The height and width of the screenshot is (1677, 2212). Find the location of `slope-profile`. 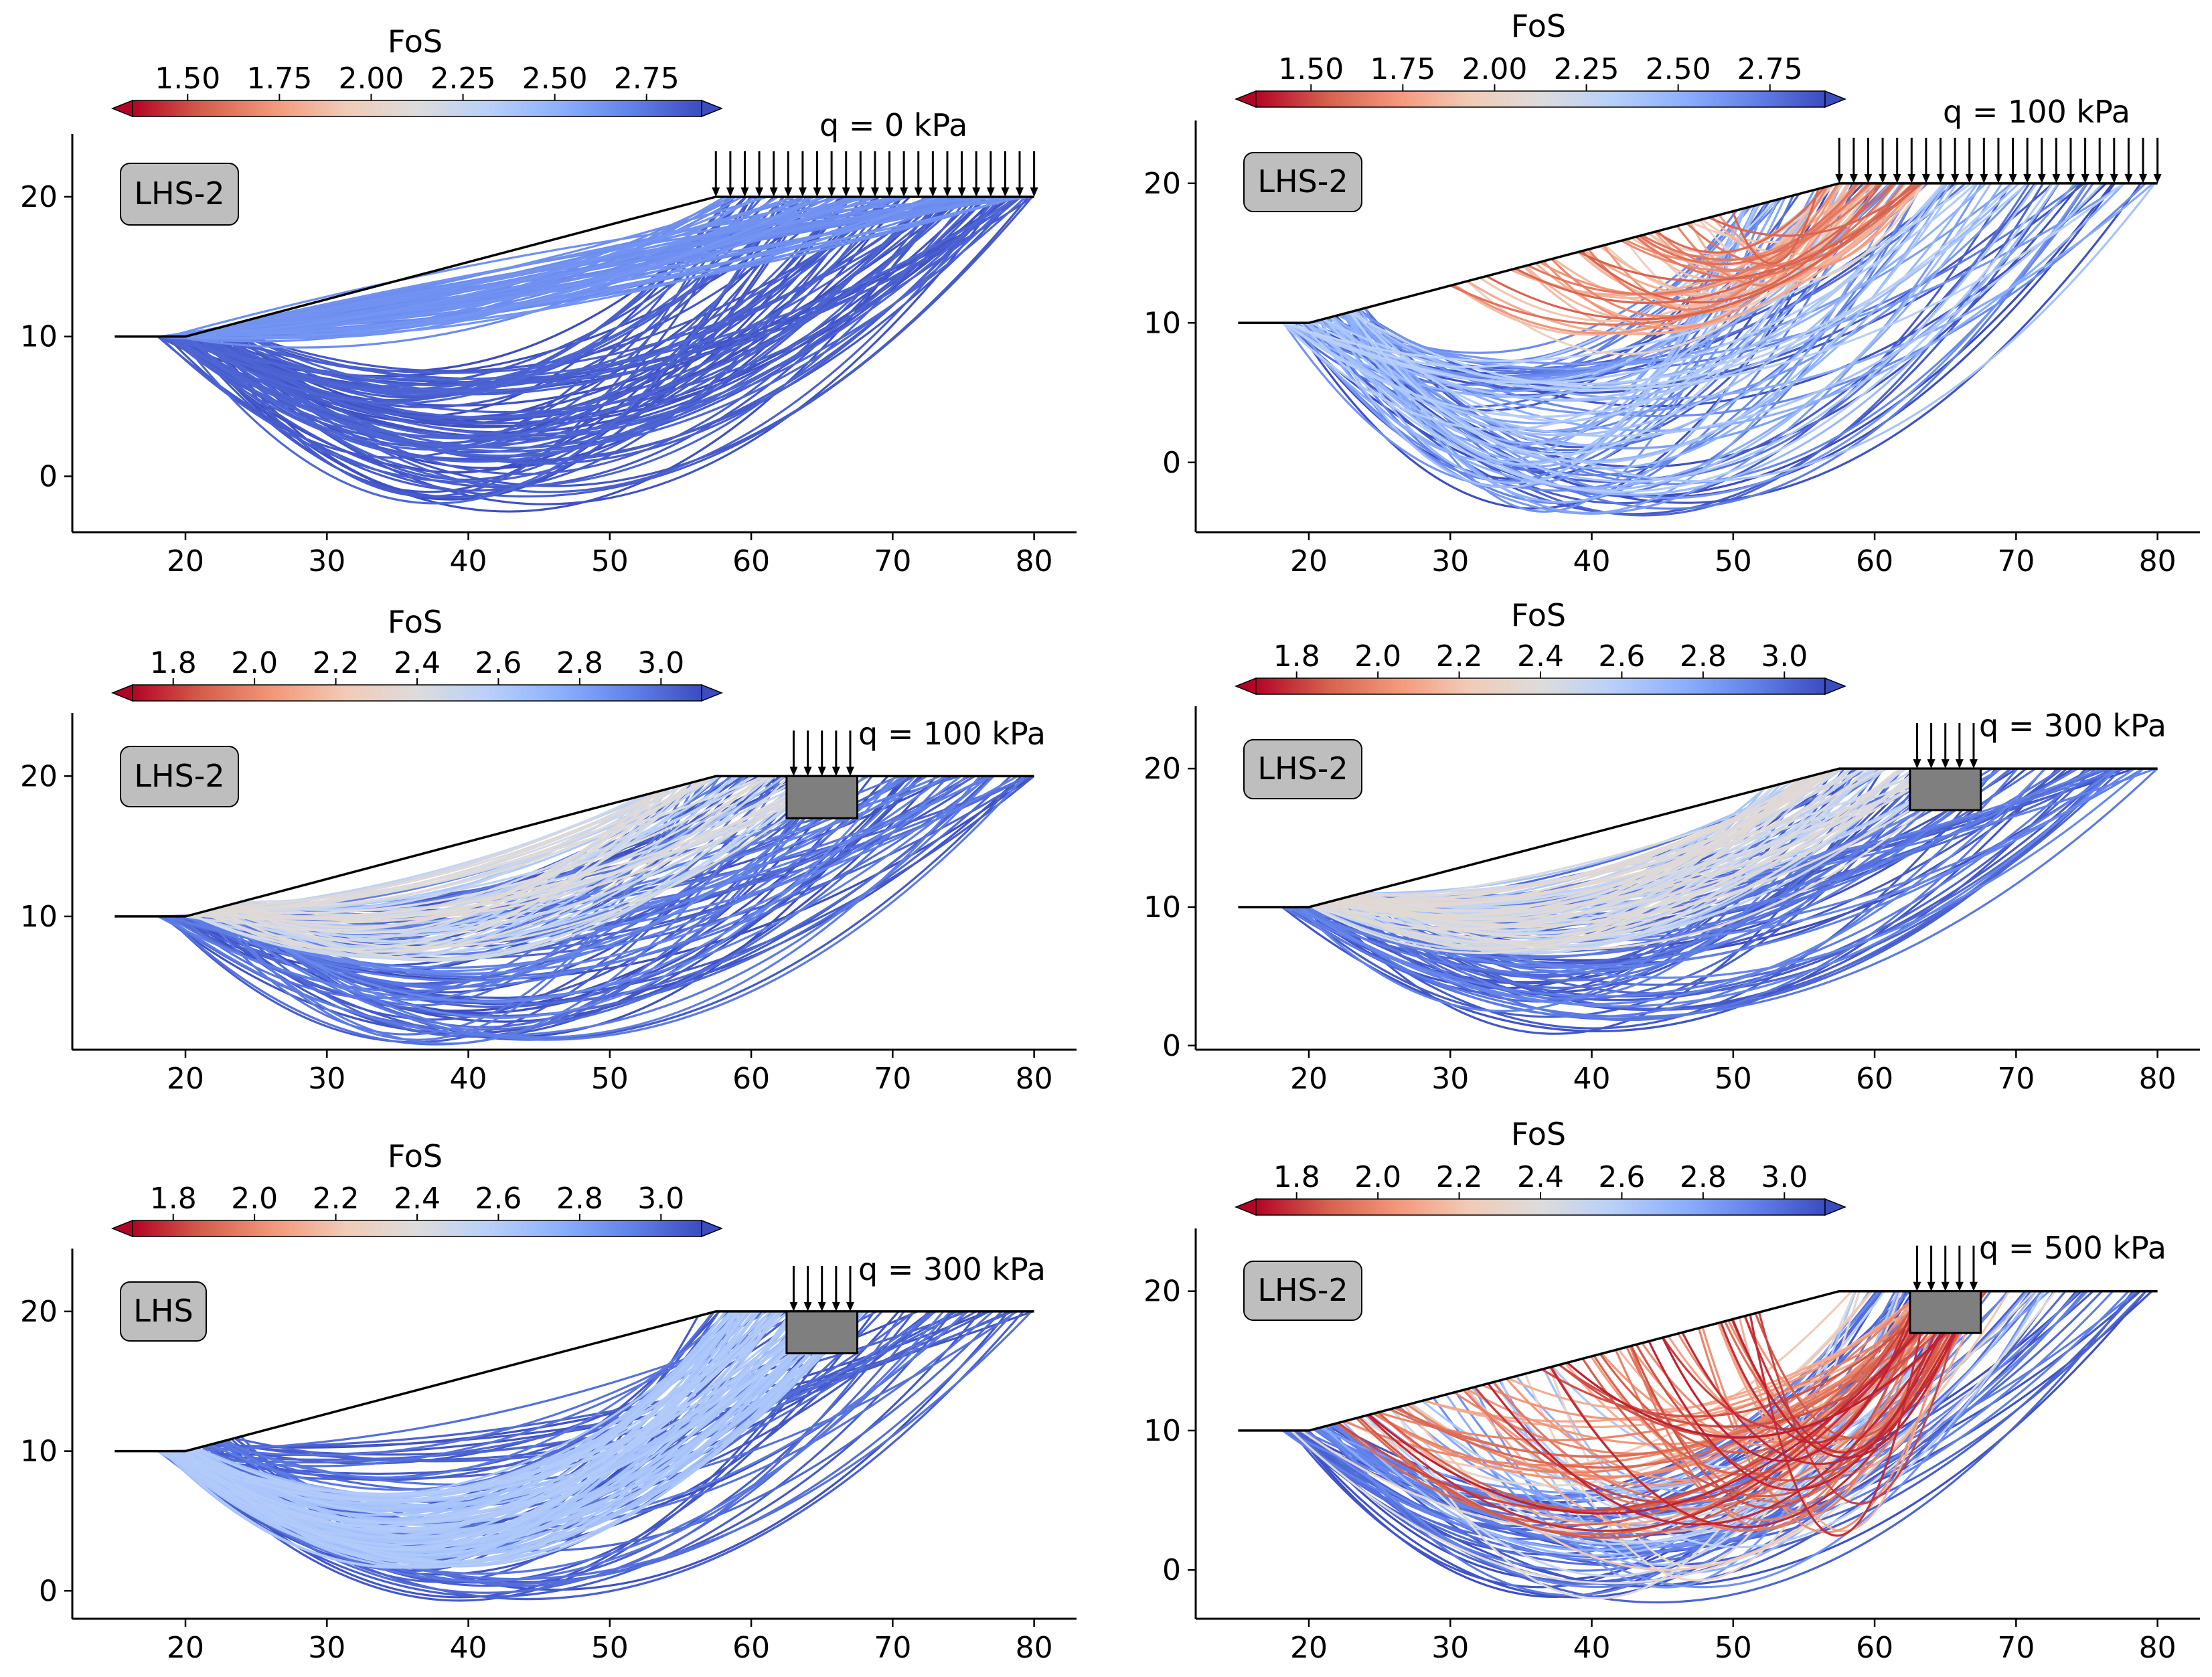

slope-profile is located at coordinates (1698, 837).